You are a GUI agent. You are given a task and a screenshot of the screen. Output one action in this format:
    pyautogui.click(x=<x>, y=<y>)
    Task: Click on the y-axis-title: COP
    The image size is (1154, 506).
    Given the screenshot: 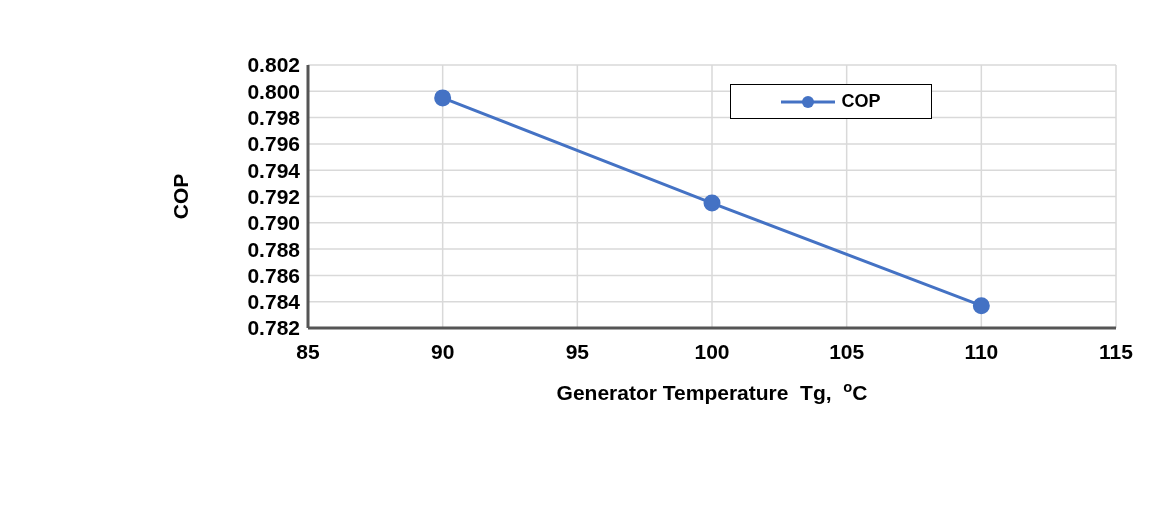 What is the action you would take?
    pyautogui.click(x=180, y=196)
    